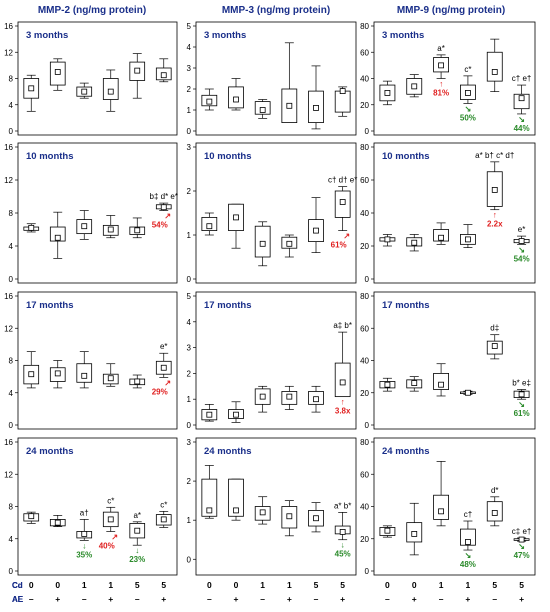 The height and width of the screenshot is (612, 550). Describe the element at coordinates (92, 10) in the screenshot. I see `column-title: MMP-2 (ng/mg protein)` at that location.